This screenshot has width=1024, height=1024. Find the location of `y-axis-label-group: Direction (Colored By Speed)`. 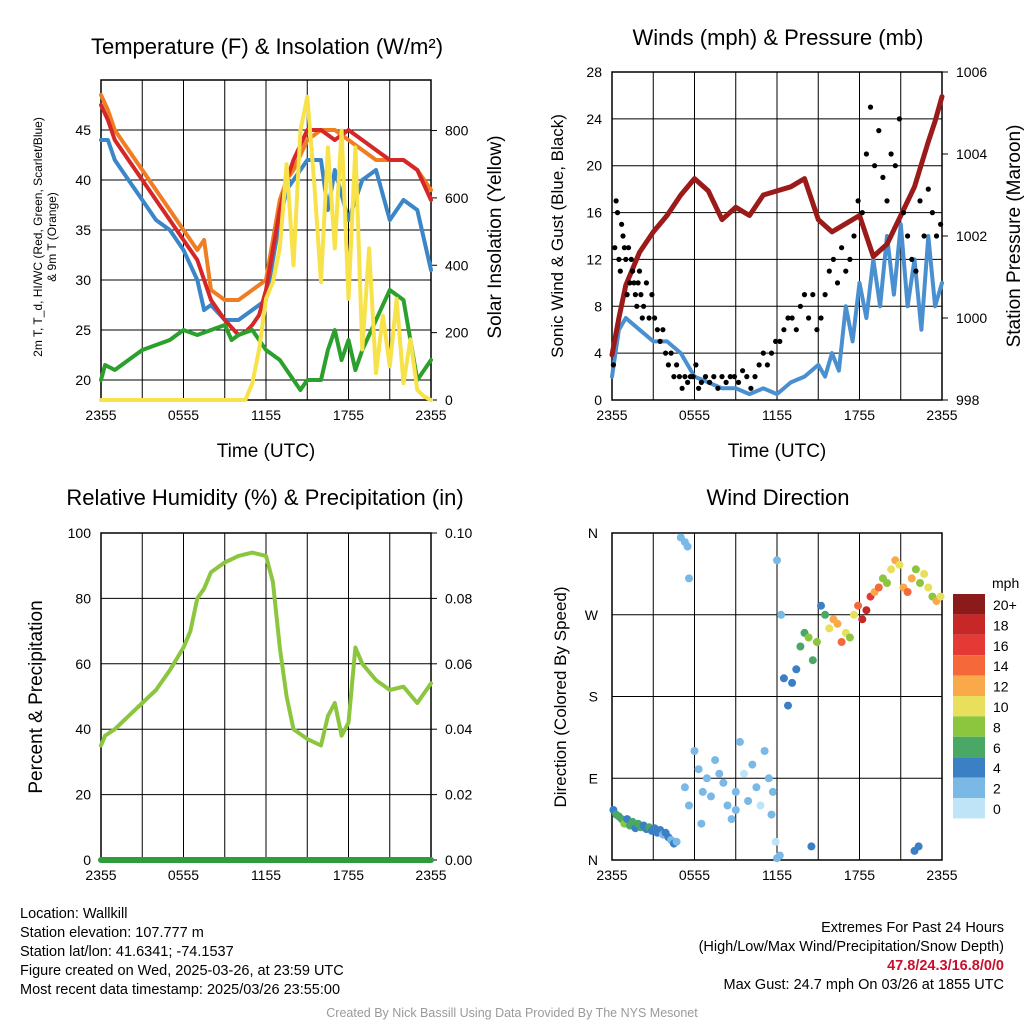

y-axis-label-group: Direction (Colored By Speed) is located at coordinates (560, 696).